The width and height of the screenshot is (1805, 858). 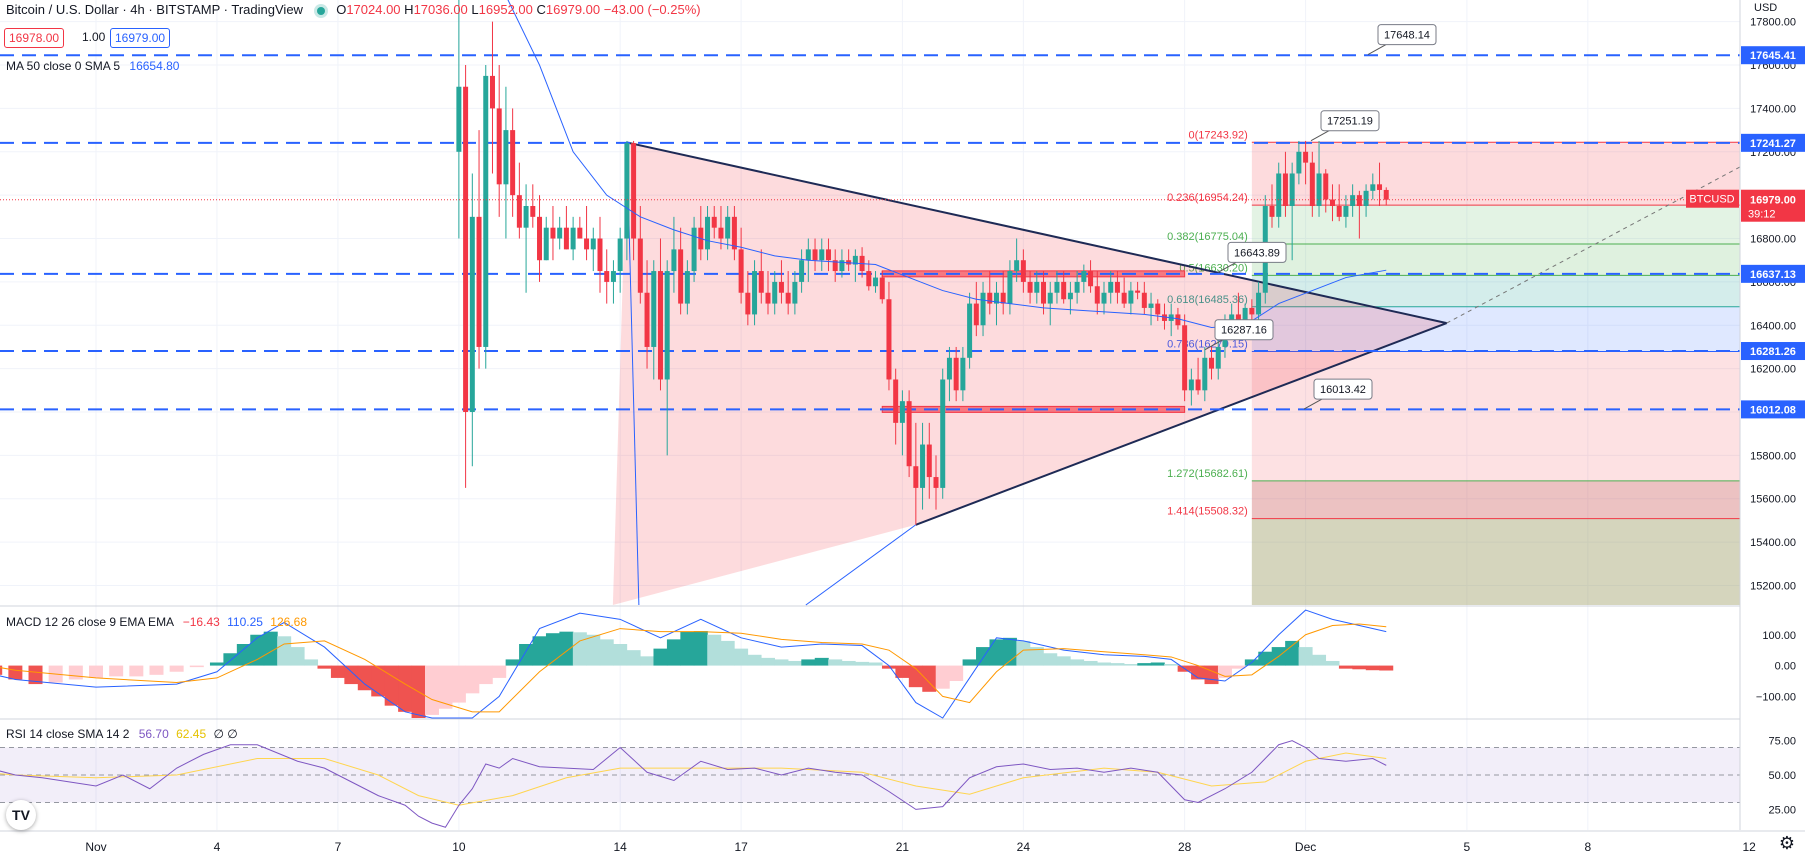 I want to click on settings-gear-icon: ⚙, so click(x=1786, y=843).